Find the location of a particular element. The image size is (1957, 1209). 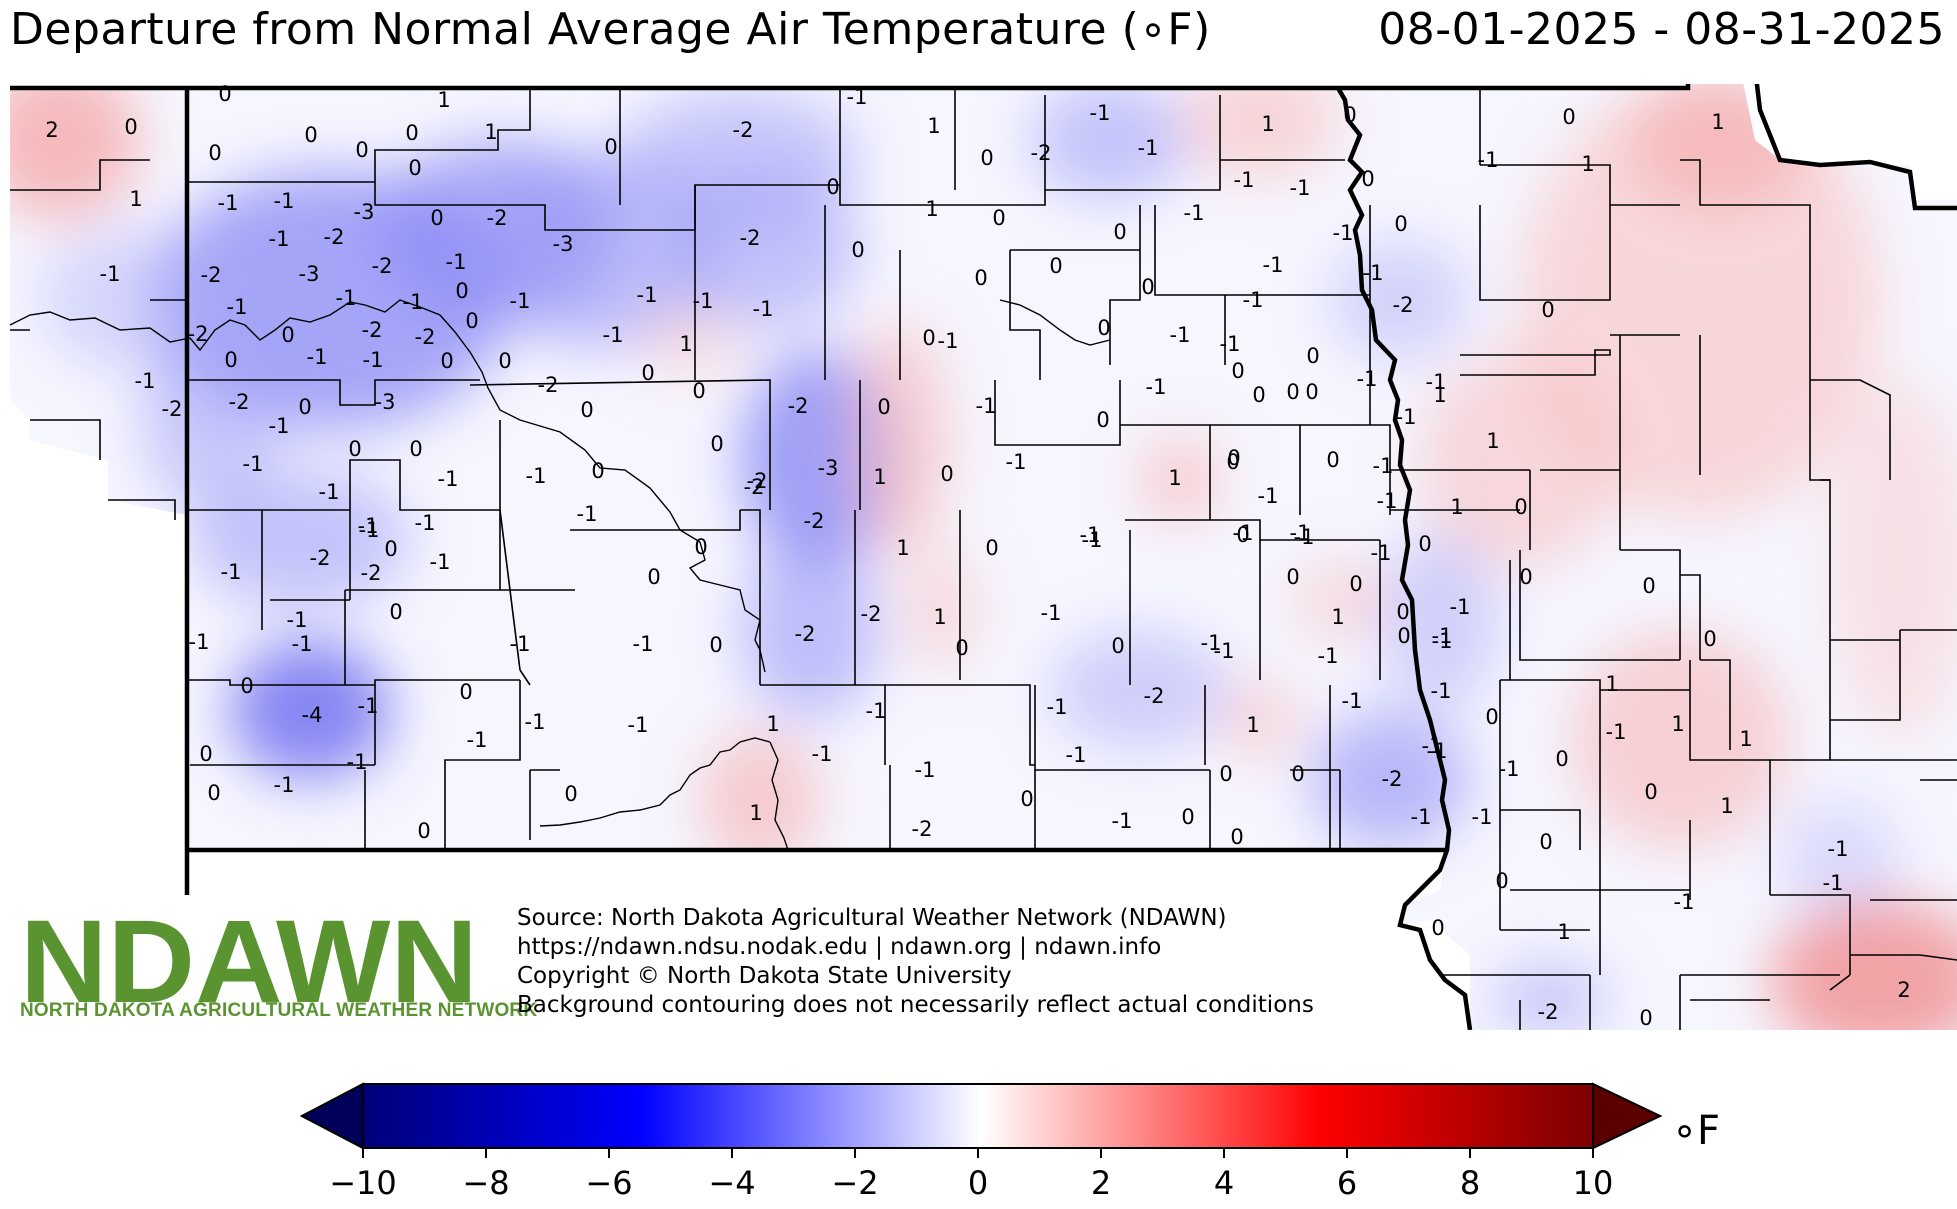

colorbar-tick-label: 10 is located at coordinates (1593, 1183).